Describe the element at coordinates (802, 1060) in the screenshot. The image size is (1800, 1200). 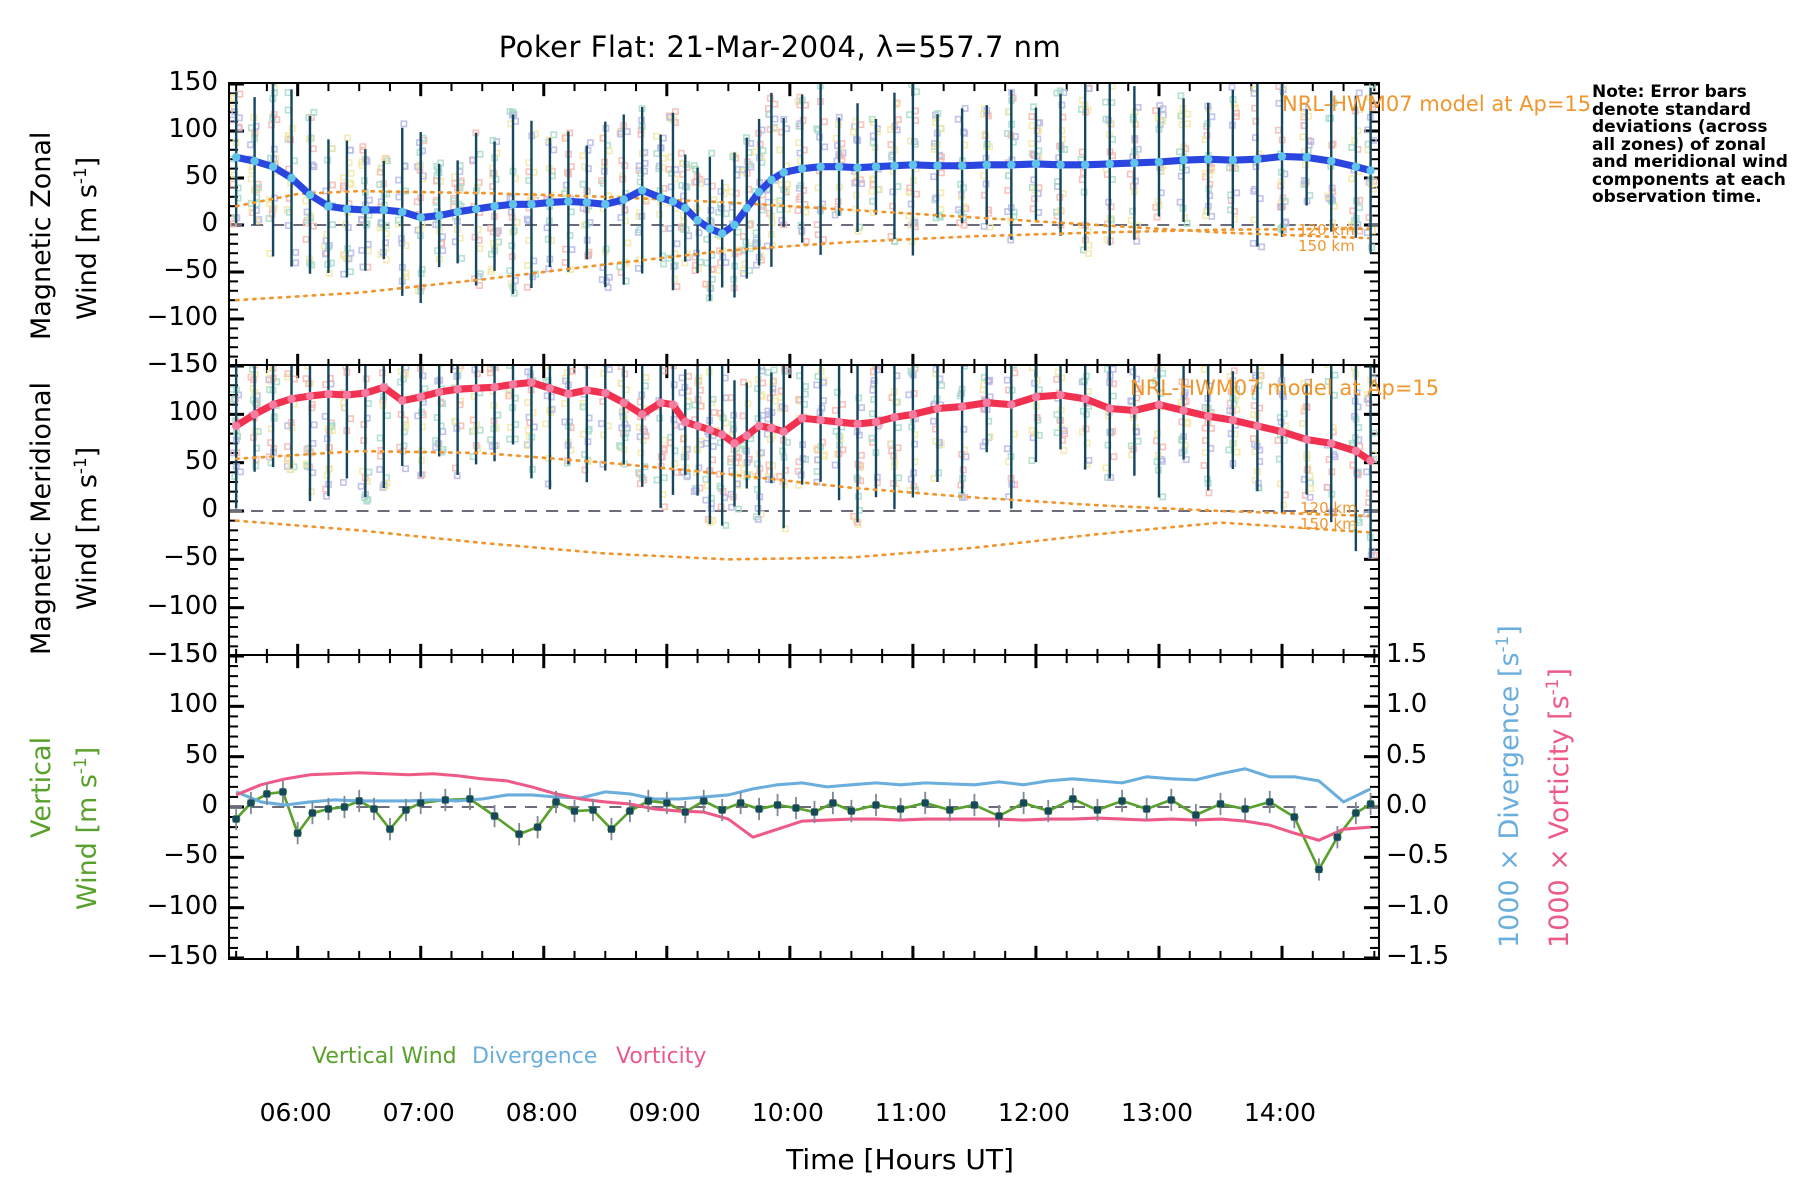
I see `legend-vertical-panel: Vertical Wind Divergence Vorticity` at that location.